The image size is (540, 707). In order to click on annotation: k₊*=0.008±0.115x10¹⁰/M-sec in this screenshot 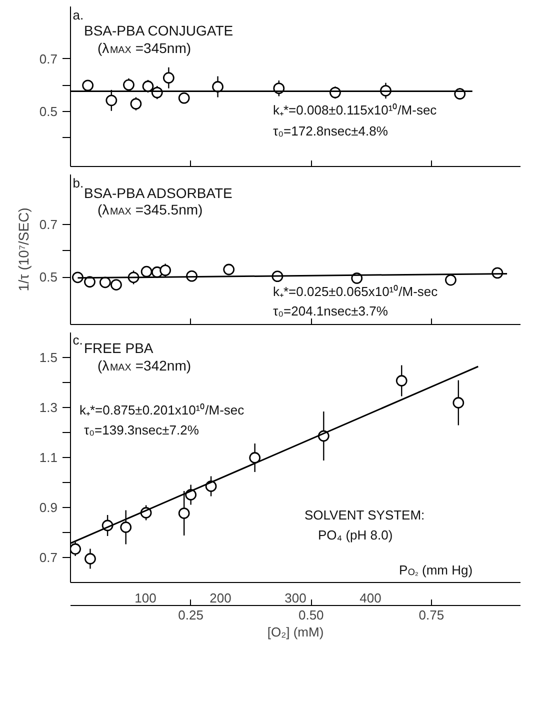, I will do `click(355, 110)`.